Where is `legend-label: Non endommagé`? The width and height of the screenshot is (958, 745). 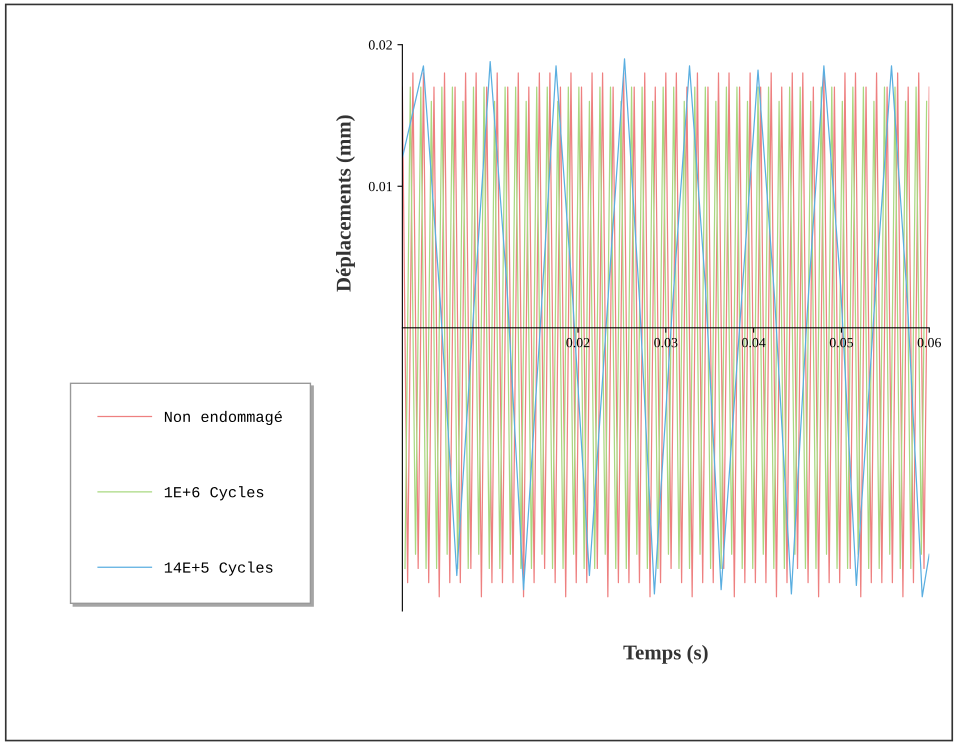
legend-label: Non endommagé is located at coordinates (223, 418).